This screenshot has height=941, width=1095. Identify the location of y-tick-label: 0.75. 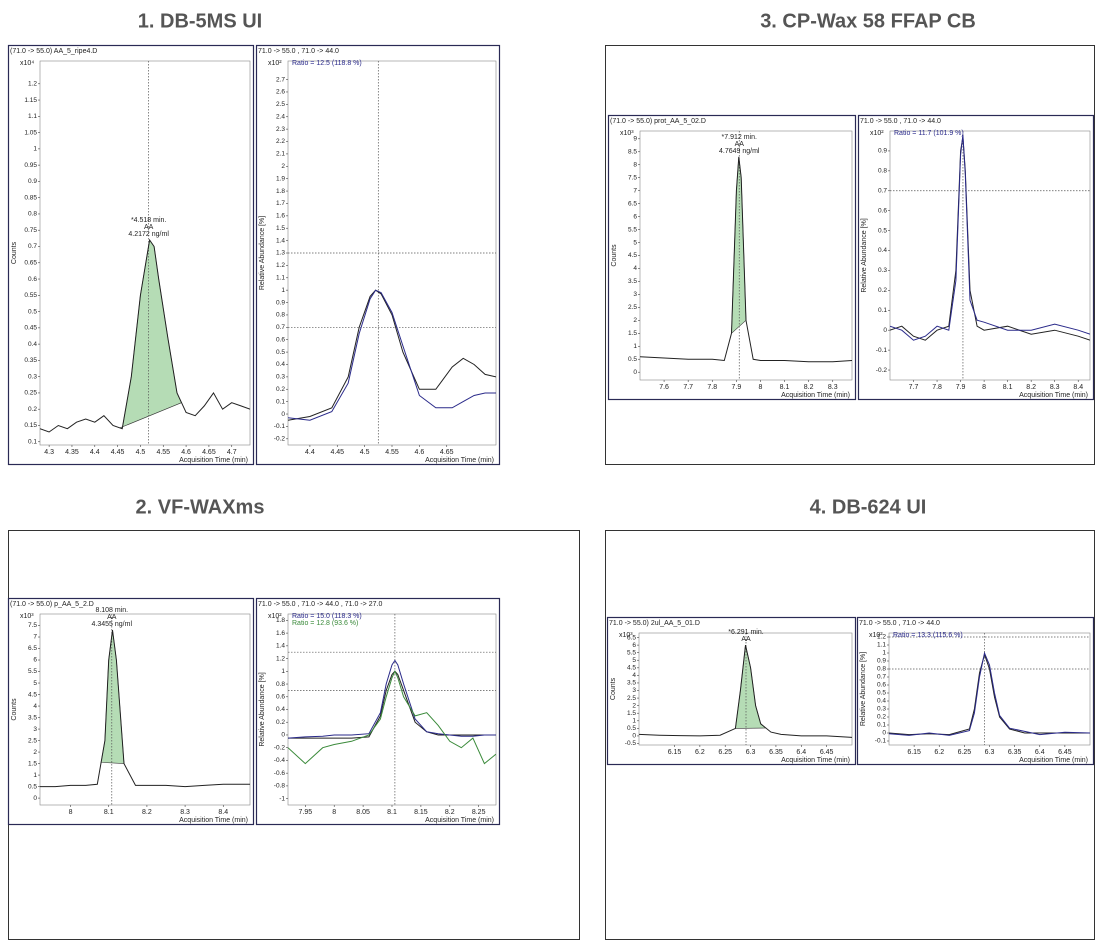
(30, 230).